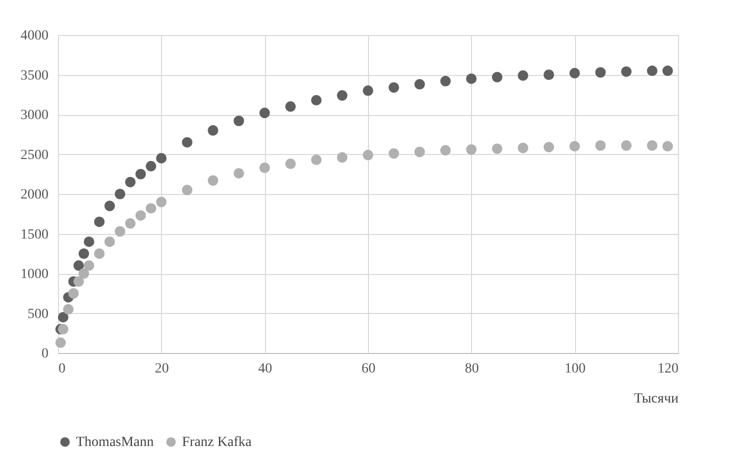  What do you see at coordinates (265, 369) in the screenshot?
I see `x-tick-label: 40` at bounding box center [265, 369].